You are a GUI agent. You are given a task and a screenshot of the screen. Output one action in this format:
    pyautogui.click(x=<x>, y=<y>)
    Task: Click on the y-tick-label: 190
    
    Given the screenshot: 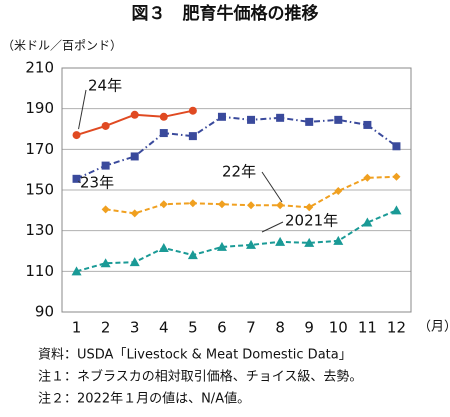 What is the action you would take?
    pyautogui.click(x=39, y=108)
    